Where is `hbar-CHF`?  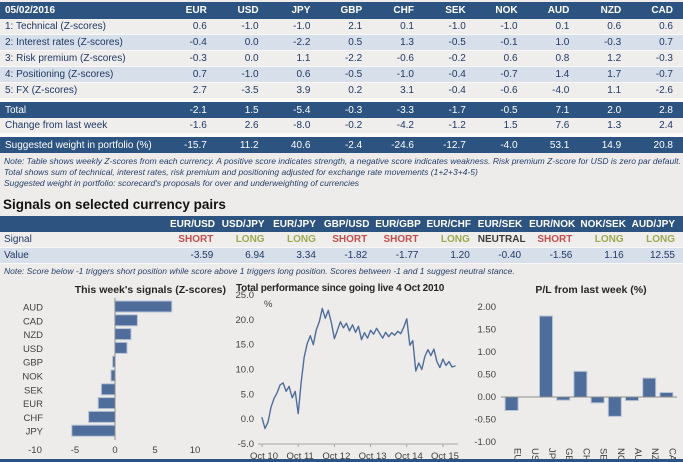
hbar-CHF is located at coordinates (102, 416).